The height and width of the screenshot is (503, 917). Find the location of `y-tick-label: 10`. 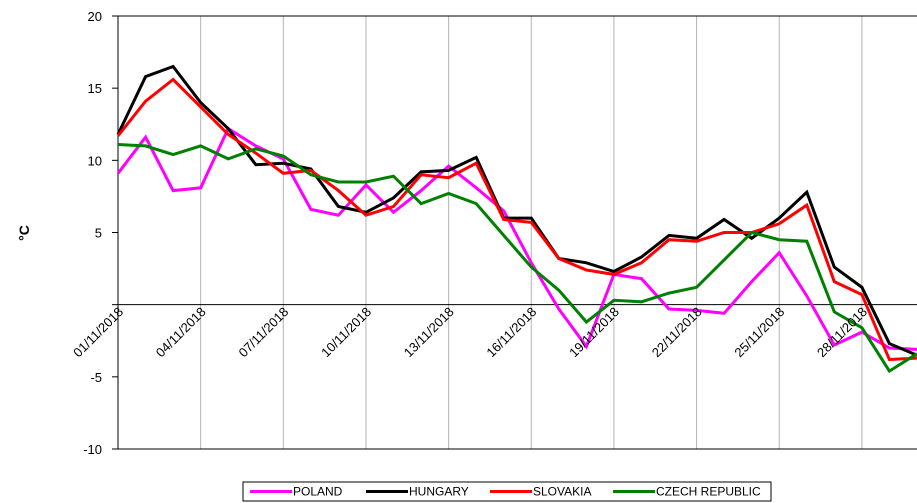

y-tick-label: 10 is located at coordinates (95, 160).